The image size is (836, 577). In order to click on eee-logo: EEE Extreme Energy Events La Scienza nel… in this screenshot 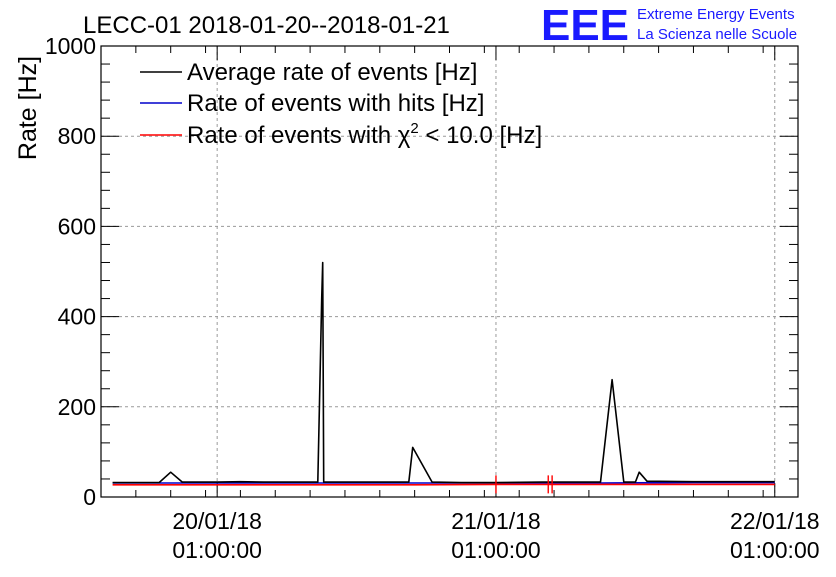, I will do `click(669, 25)`.